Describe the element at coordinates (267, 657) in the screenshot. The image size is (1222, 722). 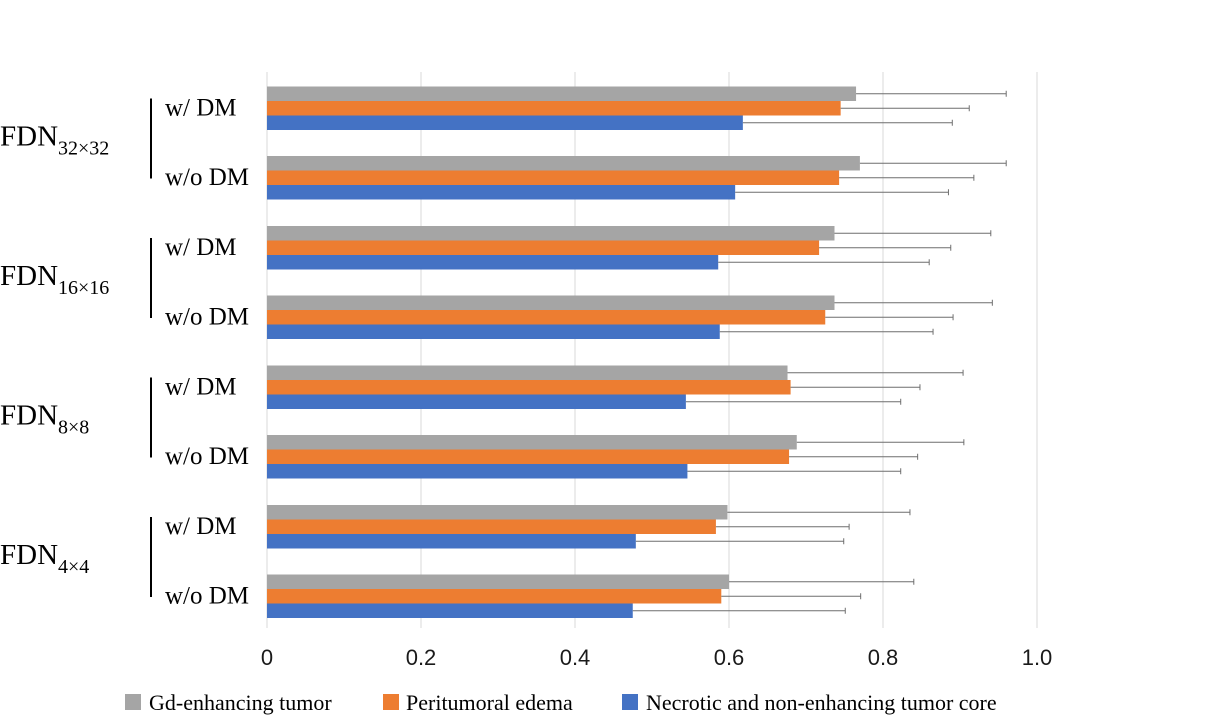
I see `x-tick-label: 0` at that location.